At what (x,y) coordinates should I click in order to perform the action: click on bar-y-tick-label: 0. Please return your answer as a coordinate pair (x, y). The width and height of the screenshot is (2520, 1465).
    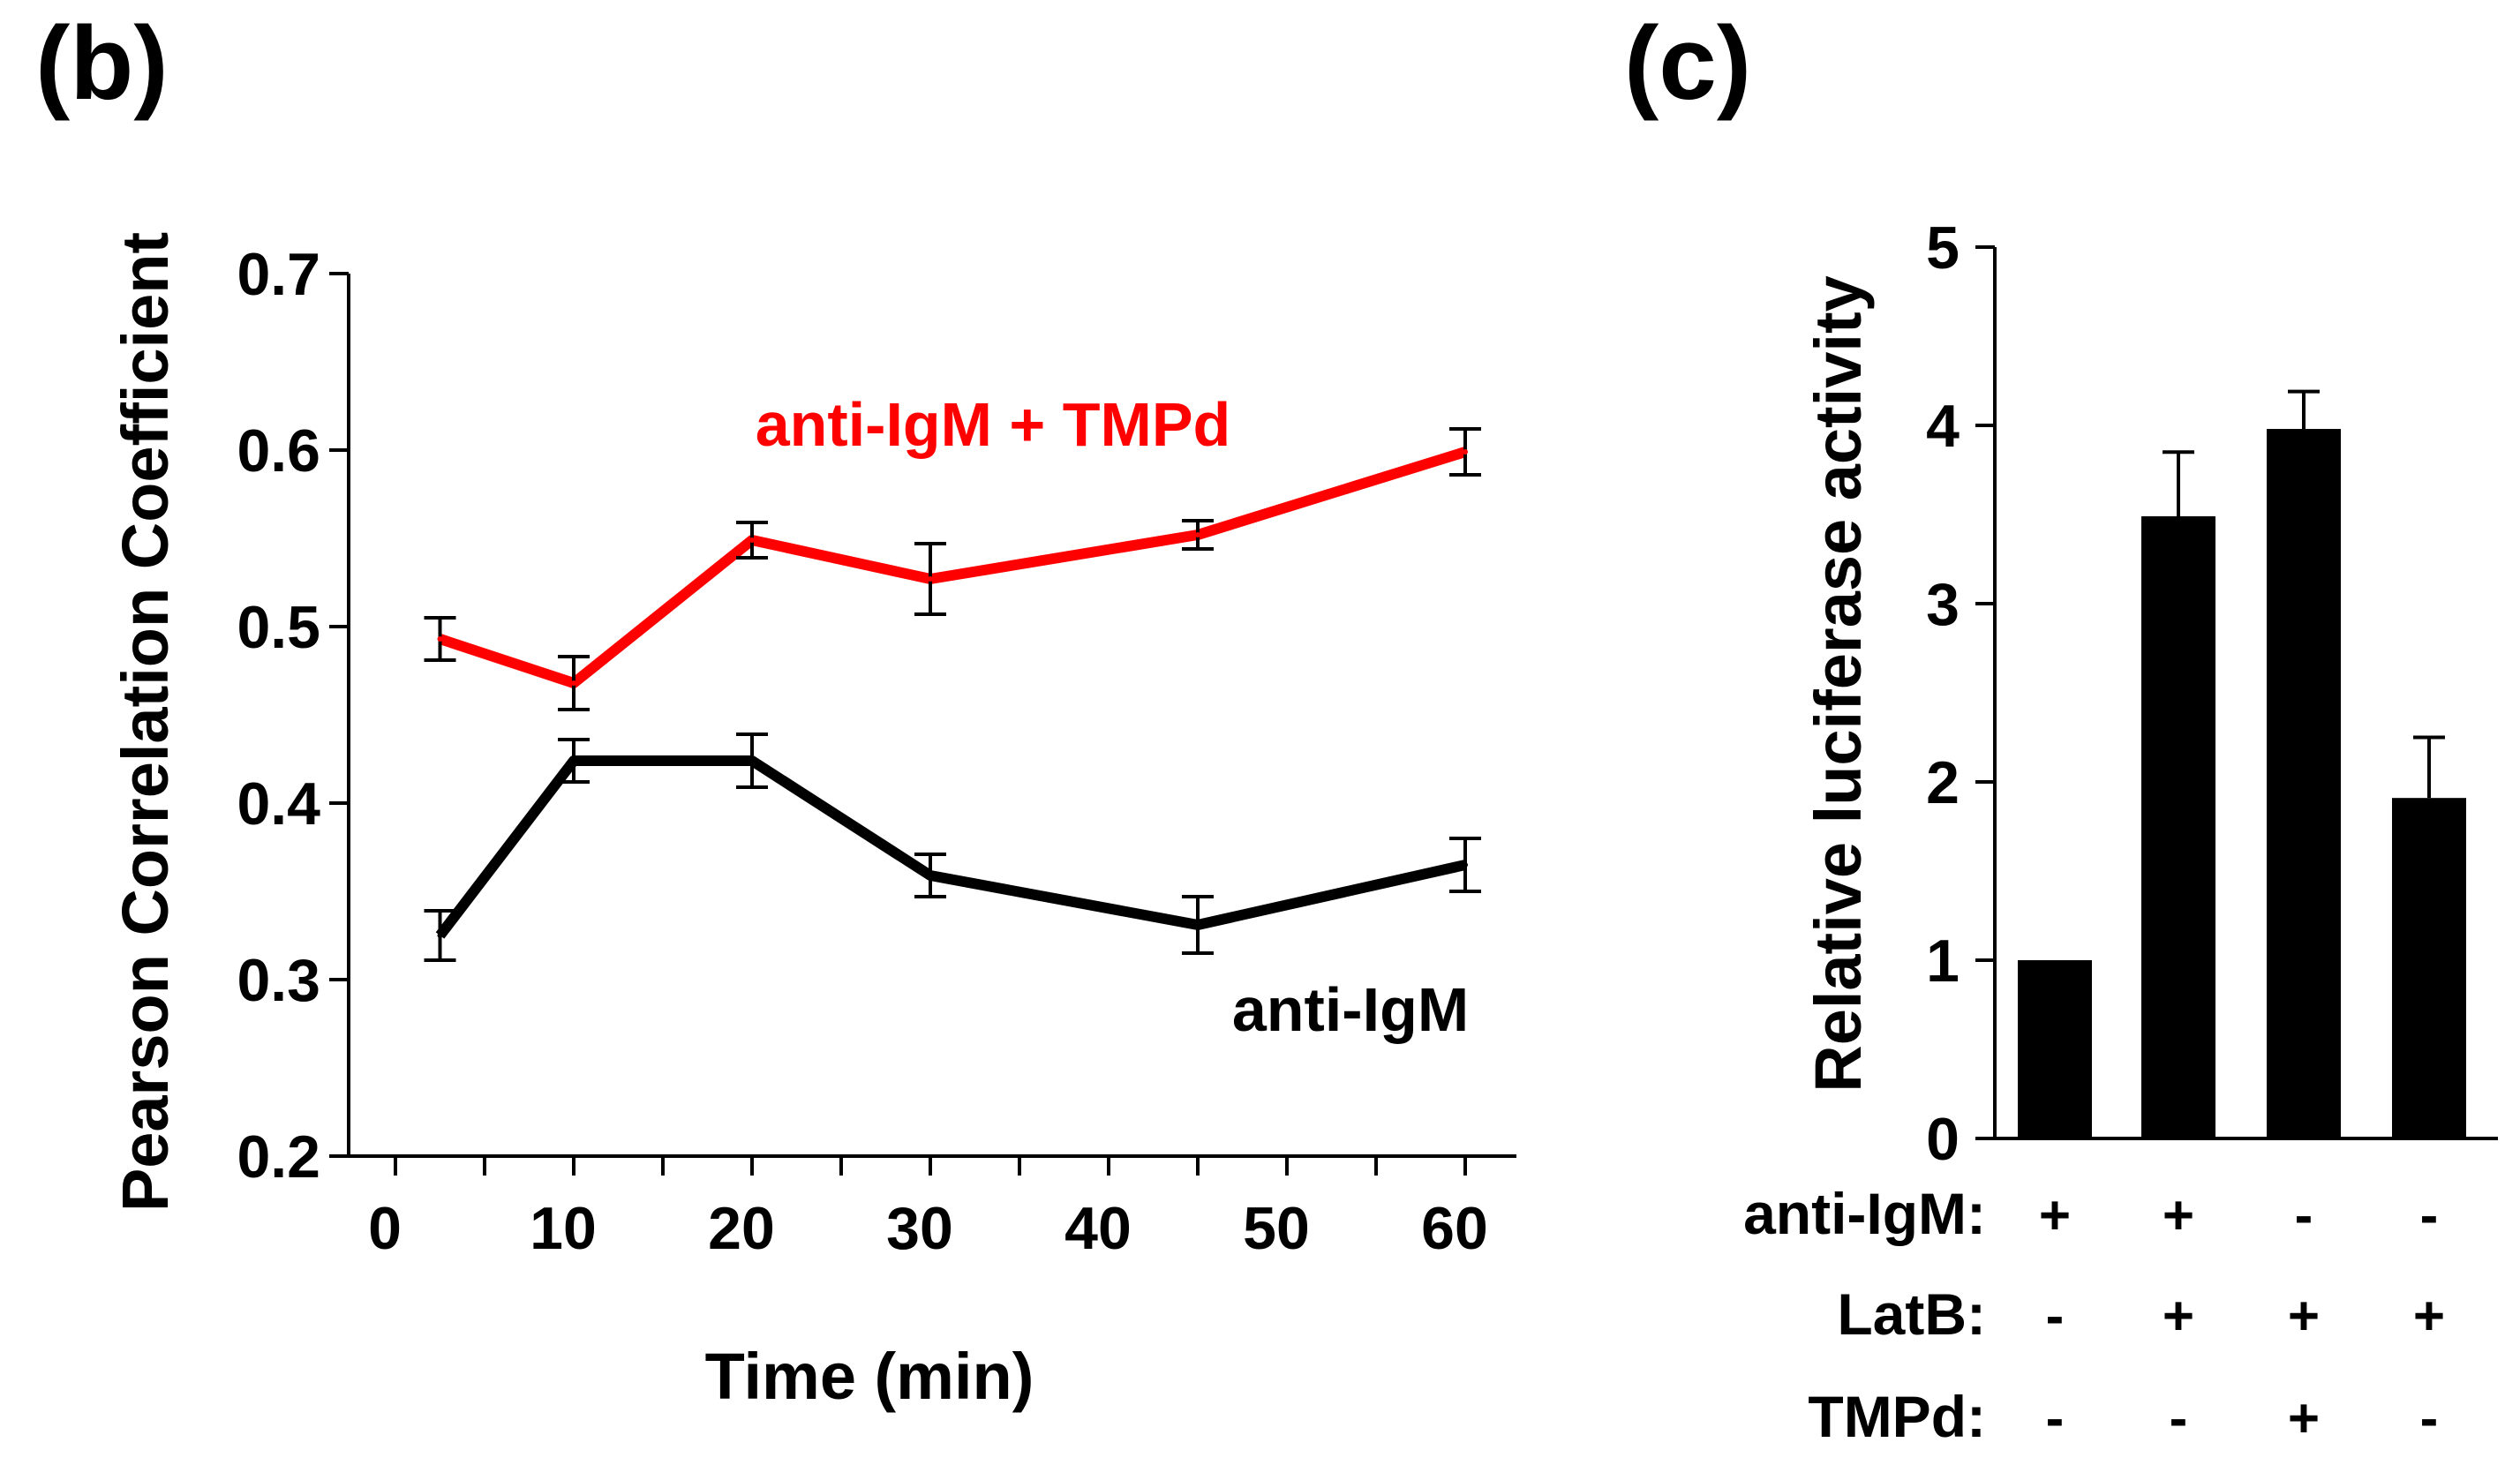
    Looking at the image, I should click on (1943, 1139).